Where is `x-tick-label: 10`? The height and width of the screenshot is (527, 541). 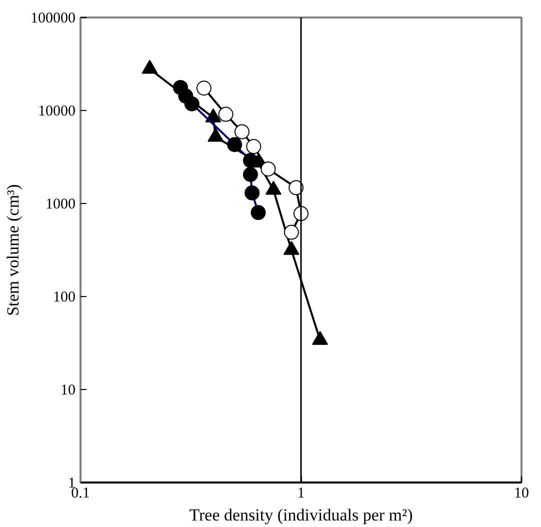
x-tick-label: 10 is located at coordinates (521, 494).